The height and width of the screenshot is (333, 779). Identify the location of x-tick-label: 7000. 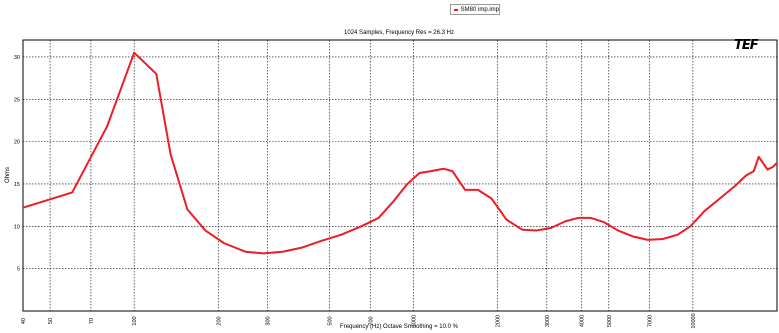
(651, 321).